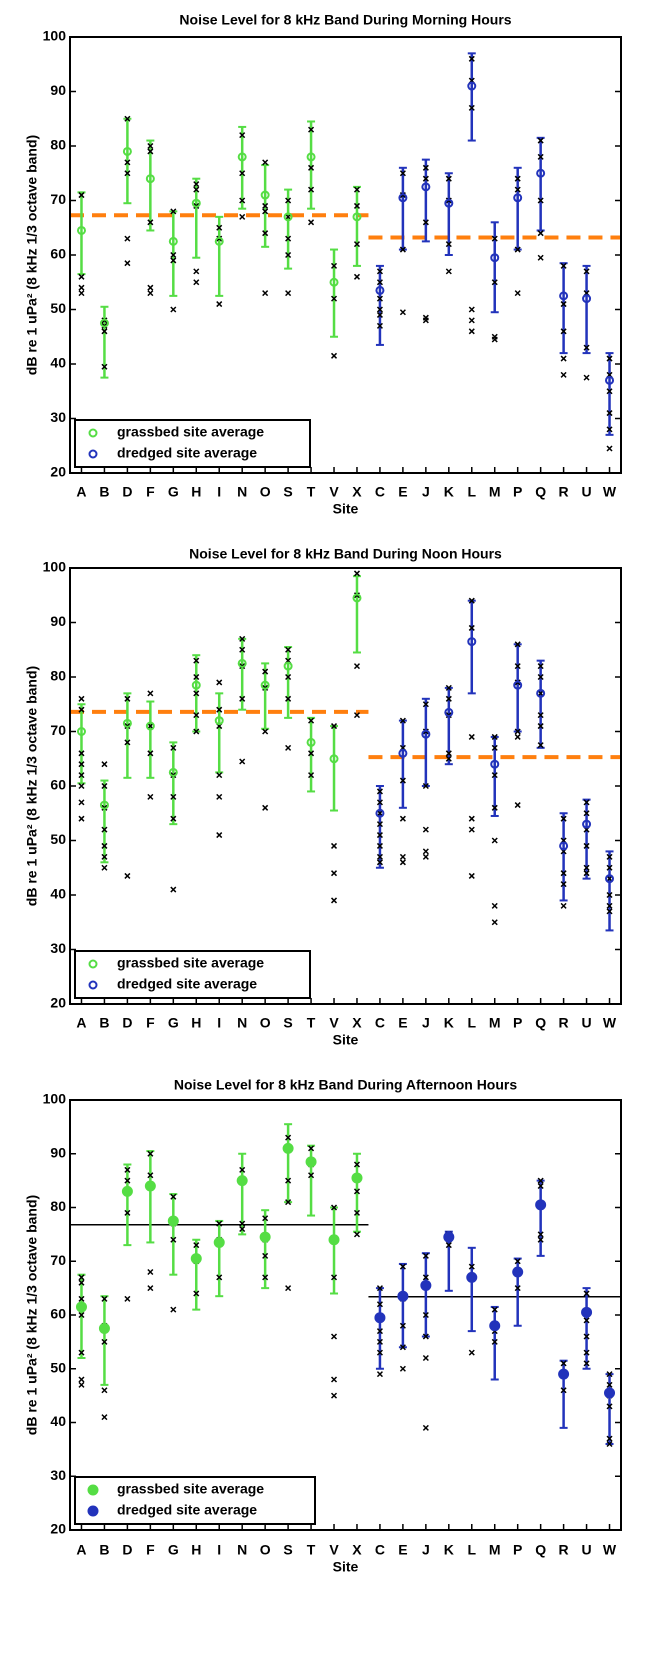 The height and width of the screenshot is (1655, 661). Describe the element at coordinates (265, 1023) in the screenshot. I see `x-tick-label: O` at that location.